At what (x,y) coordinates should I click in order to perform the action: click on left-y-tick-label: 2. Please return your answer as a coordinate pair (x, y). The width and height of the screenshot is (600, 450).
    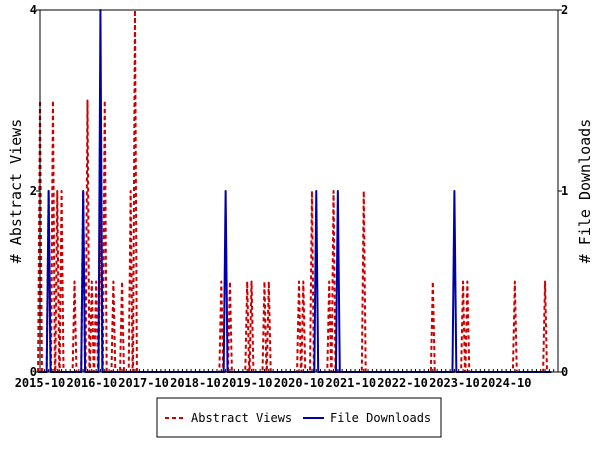
    Looking at the image, I should click on (33, 191).